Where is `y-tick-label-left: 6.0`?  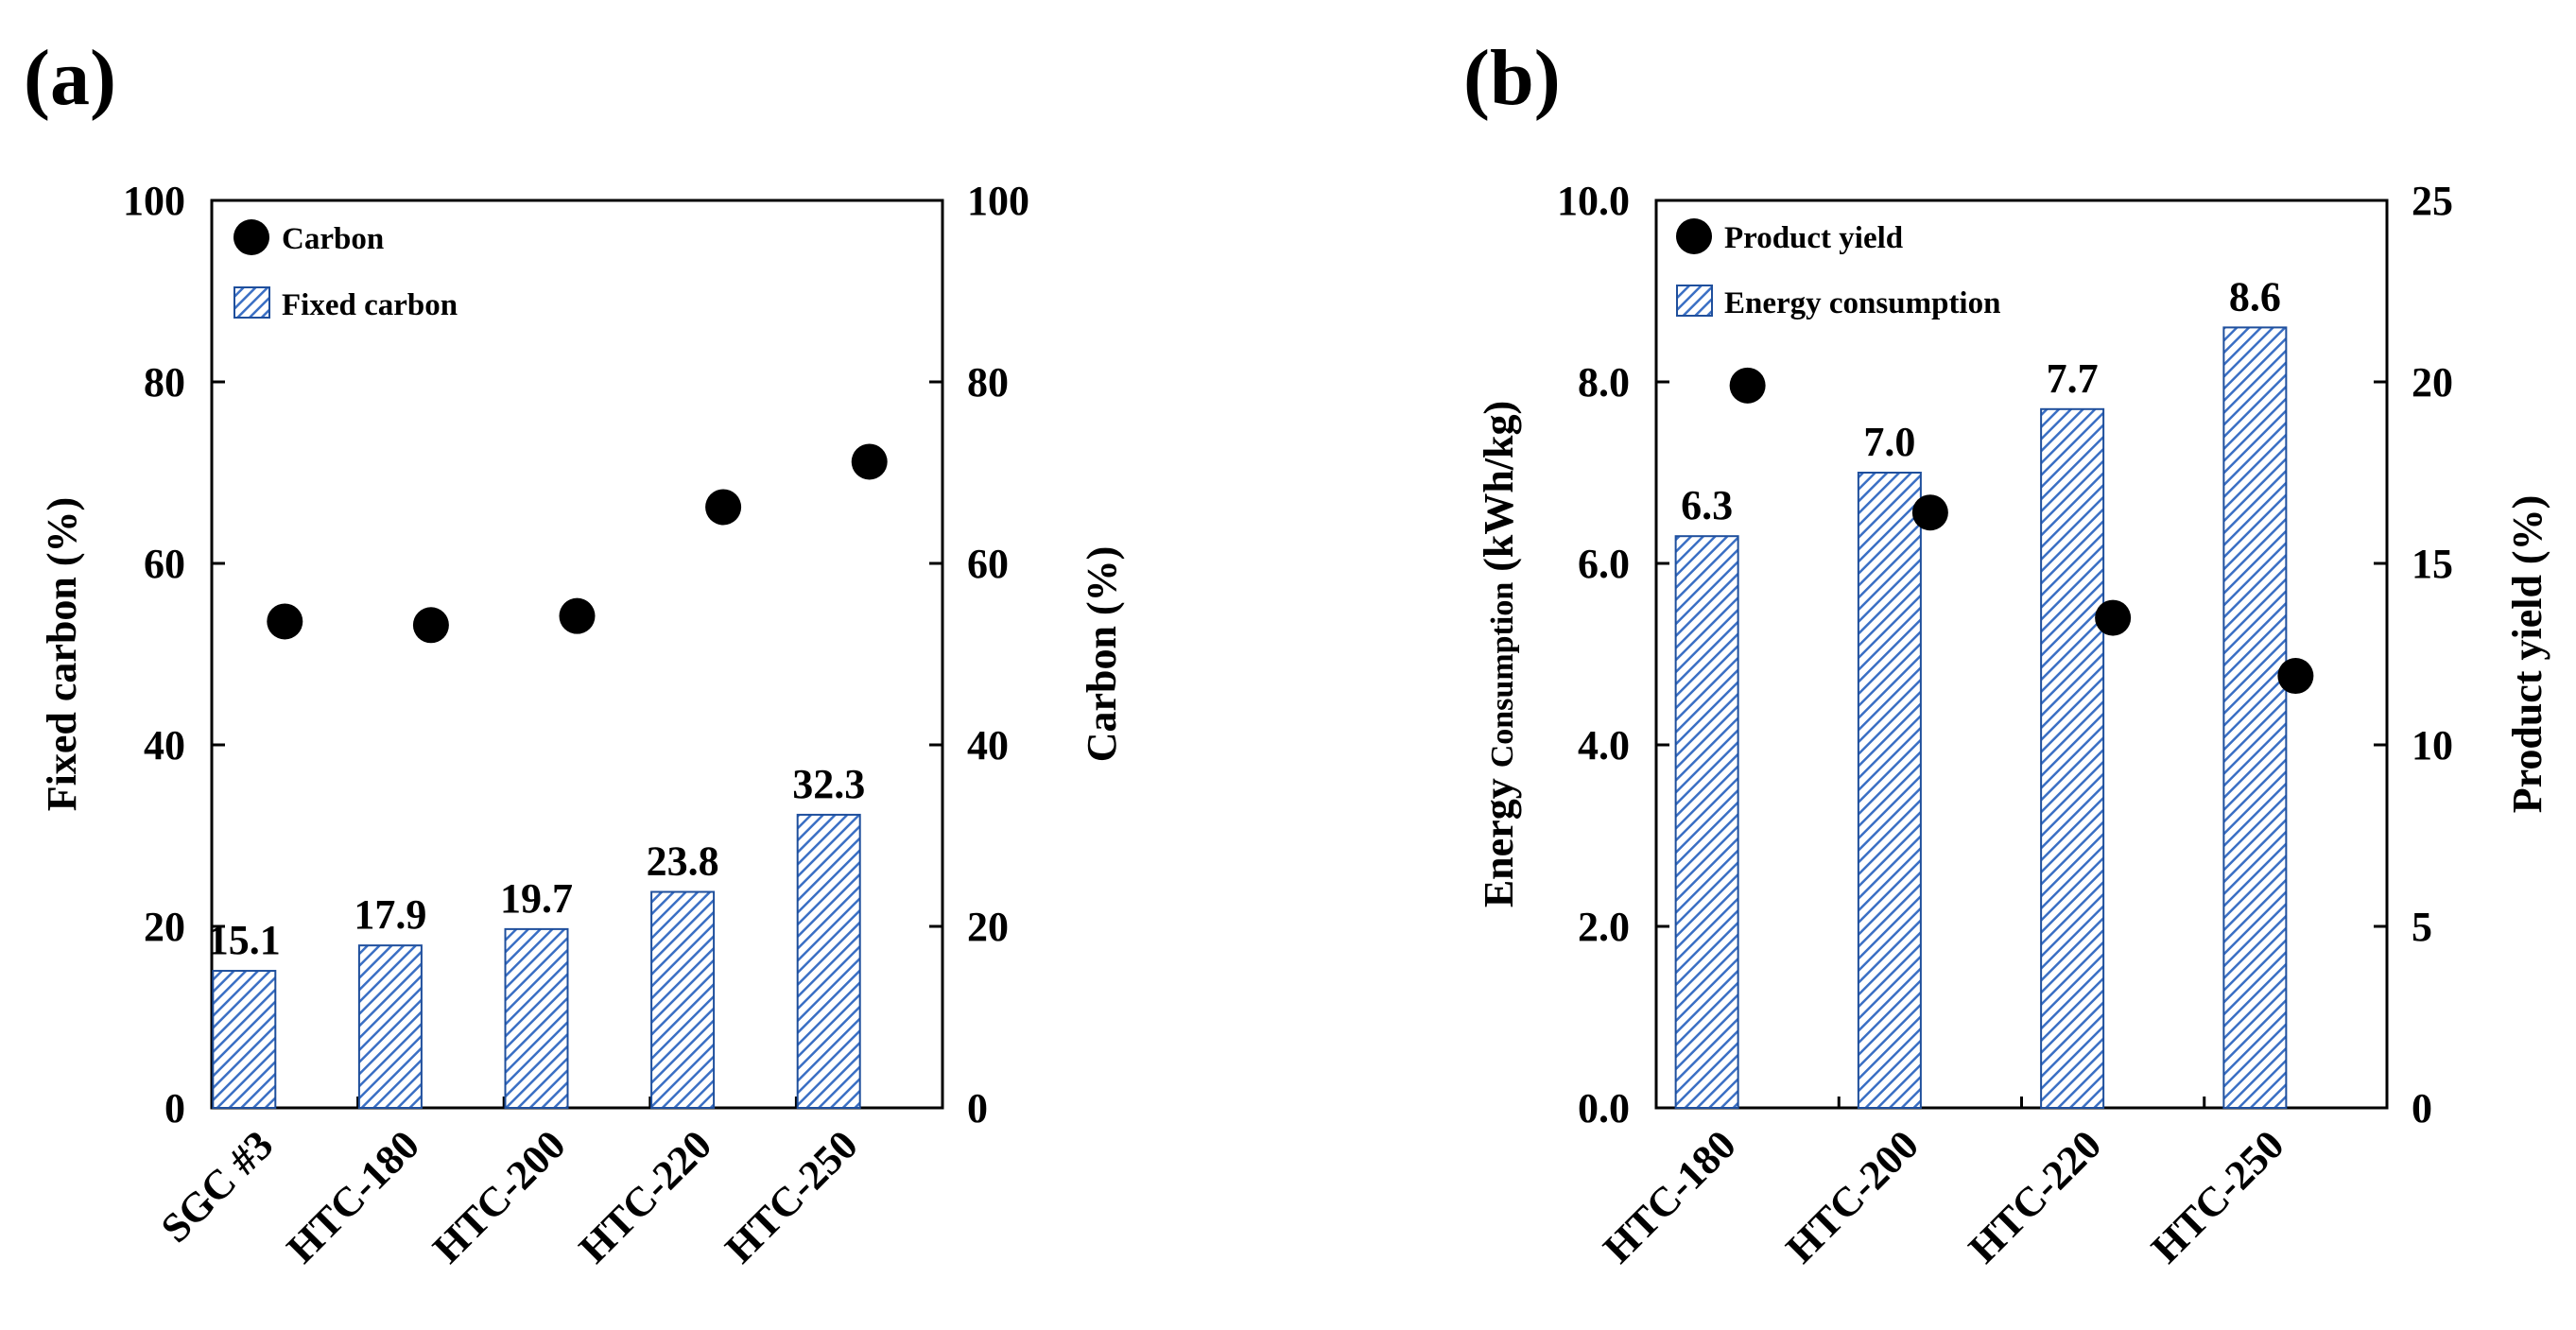 y-tick-label-left: 6.0 is located at coordinates (1604, 564).